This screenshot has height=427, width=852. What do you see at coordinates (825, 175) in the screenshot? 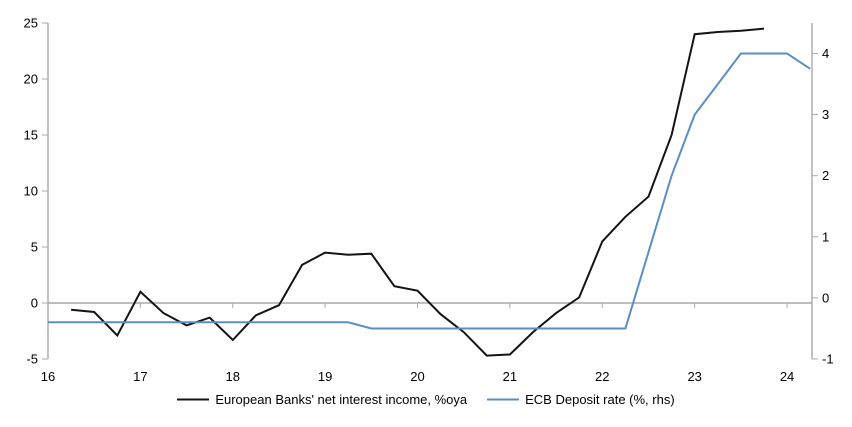
I see `y-right-tick-label: 2` at bounding box center [825, 175].